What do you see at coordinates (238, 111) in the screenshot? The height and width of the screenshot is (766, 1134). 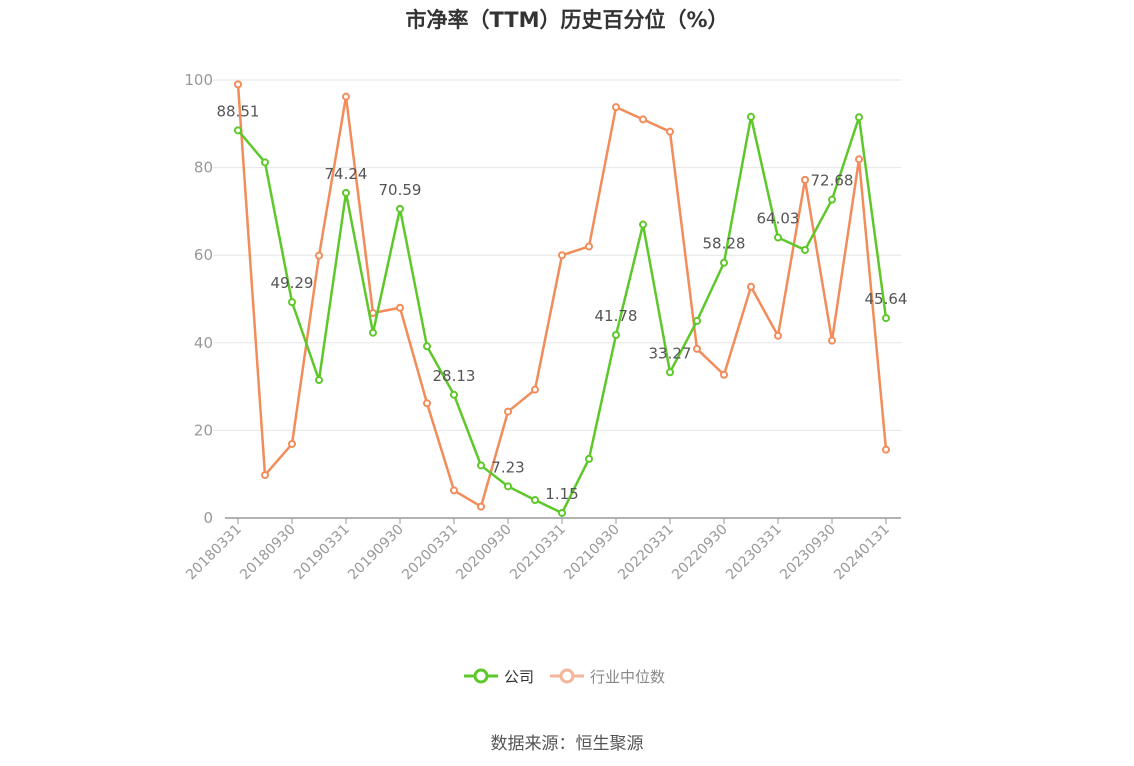 I see `data-label: 88.51` at bounding box center [238, 111].